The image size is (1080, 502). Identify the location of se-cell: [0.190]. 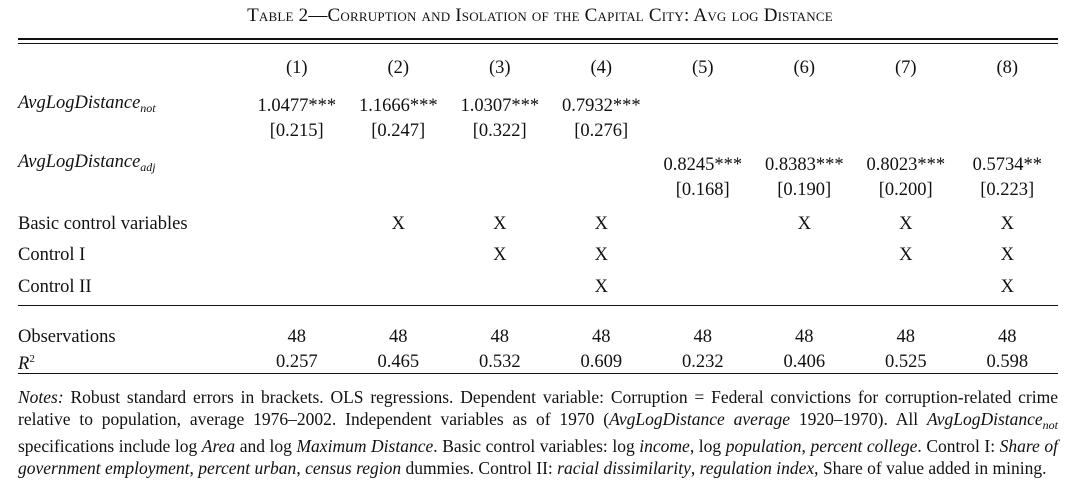
(804, 190).